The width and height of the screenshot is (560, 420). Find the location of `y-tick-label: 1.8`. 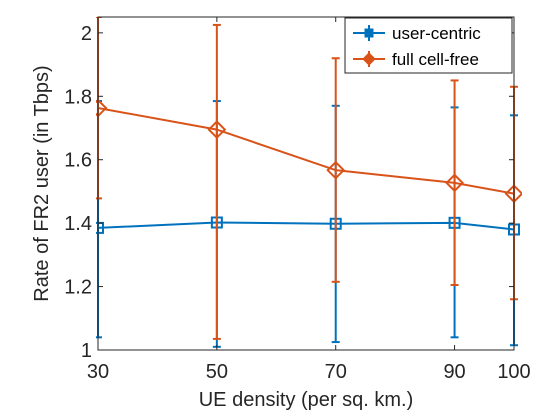

y-tick-label: 1.8 is located at coordinates (78, 97).